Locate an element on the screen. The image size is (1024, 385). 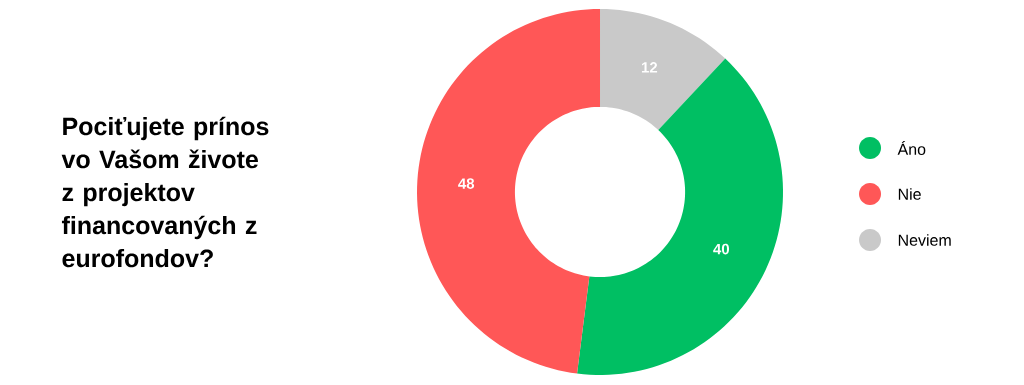
legend-label: Áno is located at coordinates (911, 148).